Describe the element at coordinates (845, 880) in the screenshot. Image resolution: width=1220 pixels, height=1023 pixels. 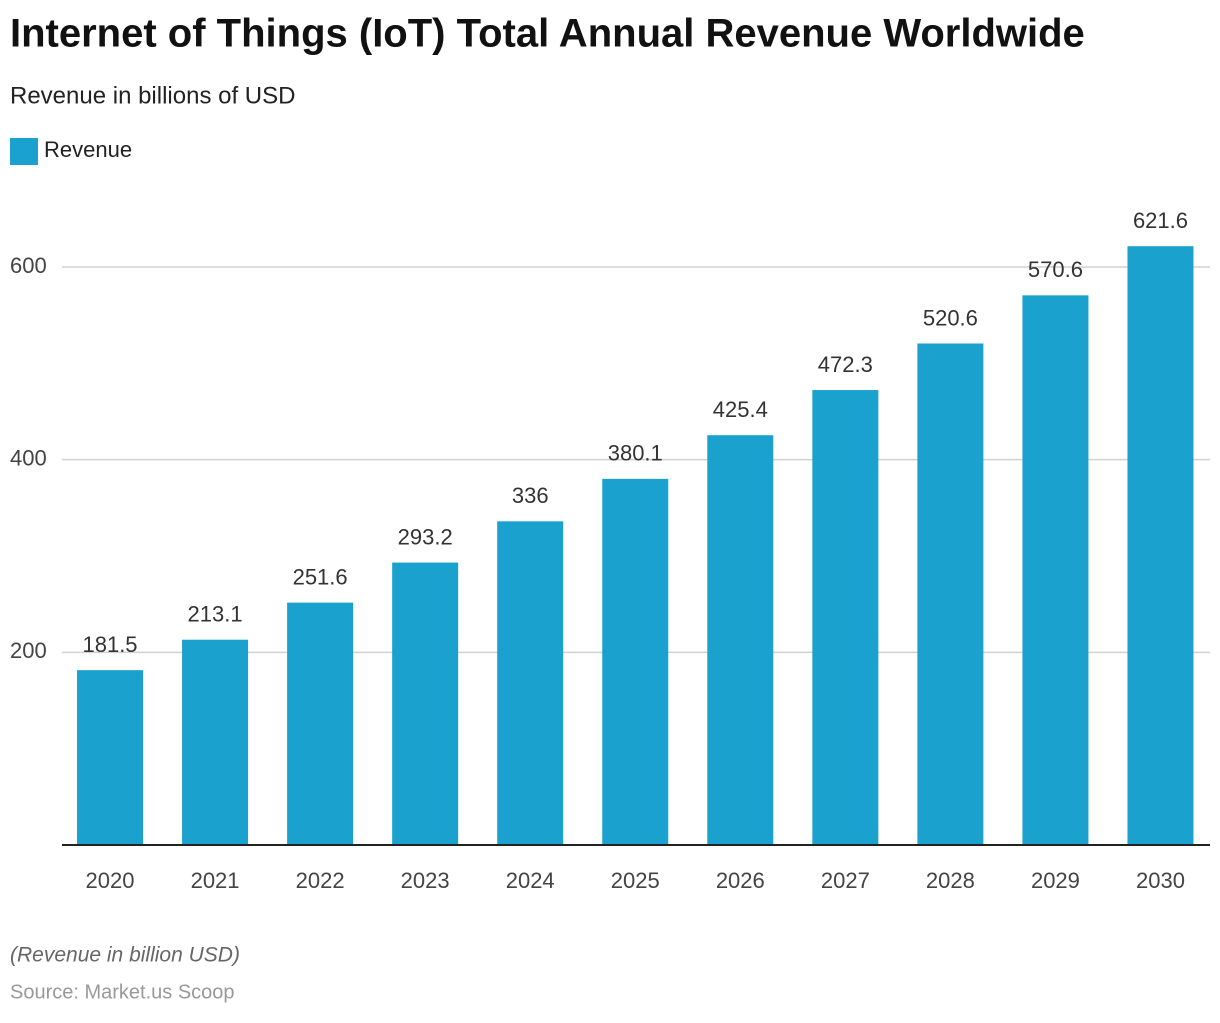
I see `x-tick-label: 2027` at that location.